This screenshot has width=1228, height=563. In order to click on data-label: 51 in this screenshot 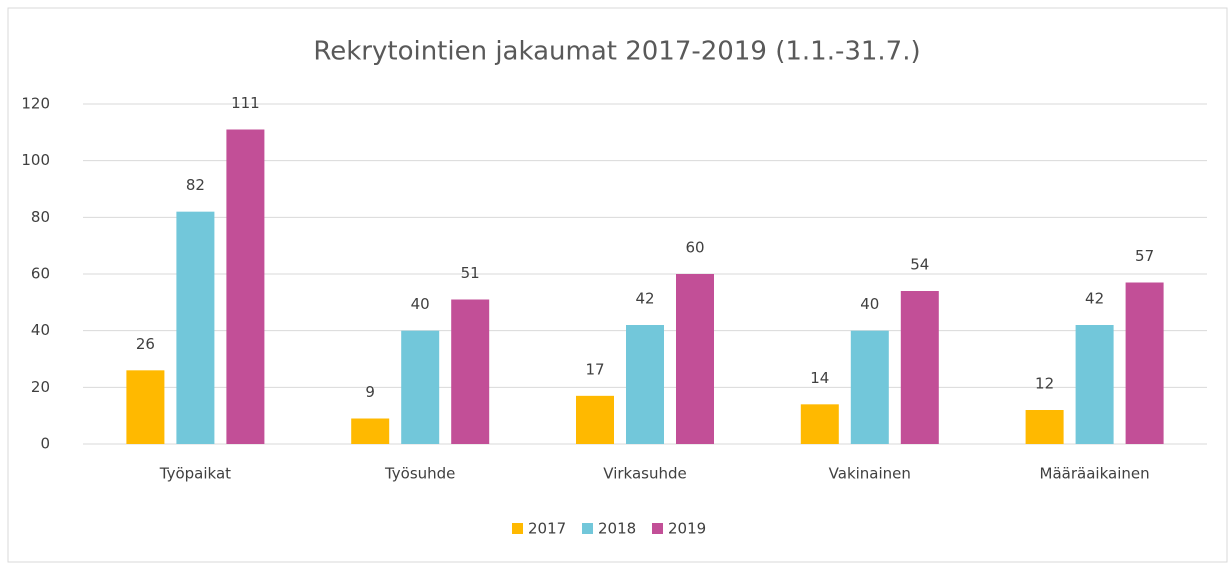, I will do `click(470, 273)`.